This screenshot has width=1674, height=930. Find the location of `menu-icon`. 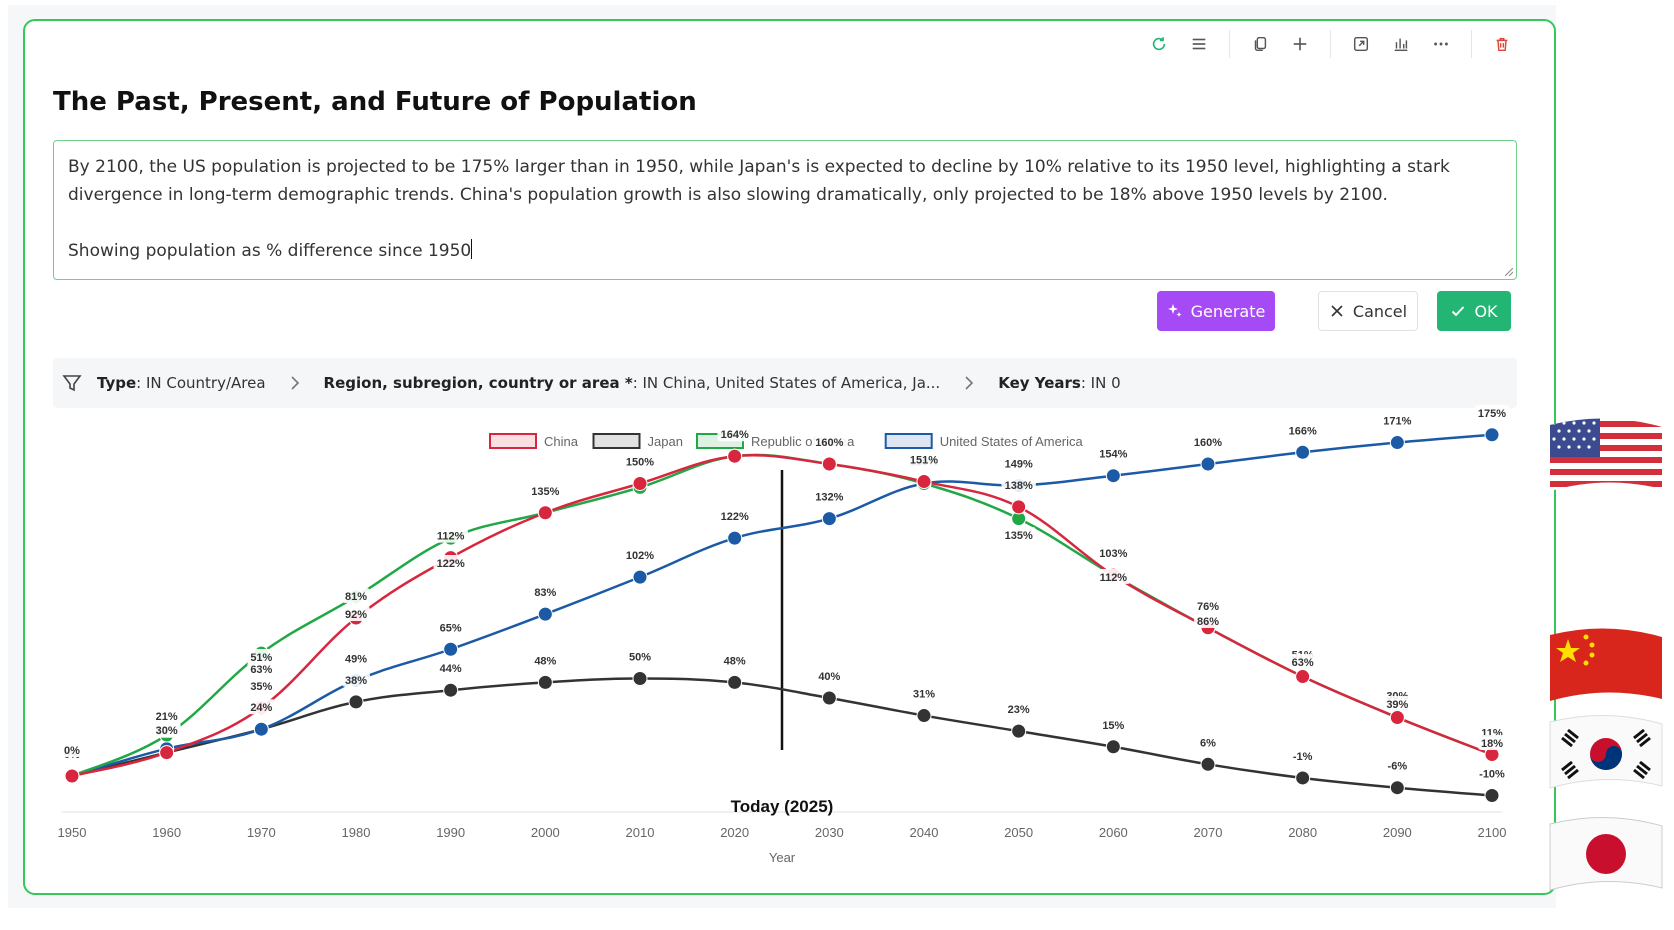

menu-icon is located at coordinates (1199, 44).